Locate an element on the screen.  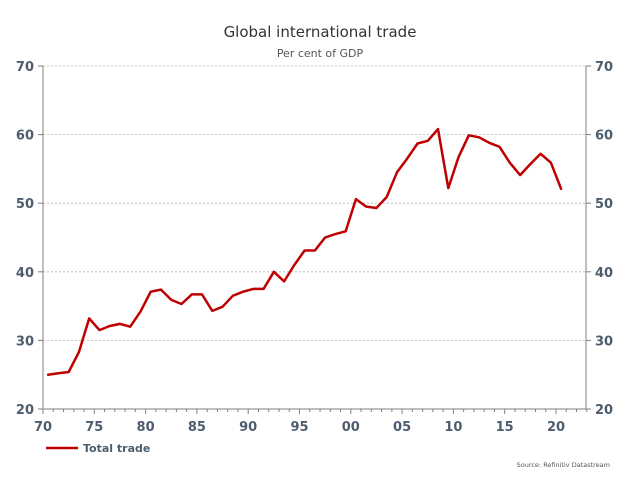
y-tick-label-left: 60 is located at coordinates (25, 136).